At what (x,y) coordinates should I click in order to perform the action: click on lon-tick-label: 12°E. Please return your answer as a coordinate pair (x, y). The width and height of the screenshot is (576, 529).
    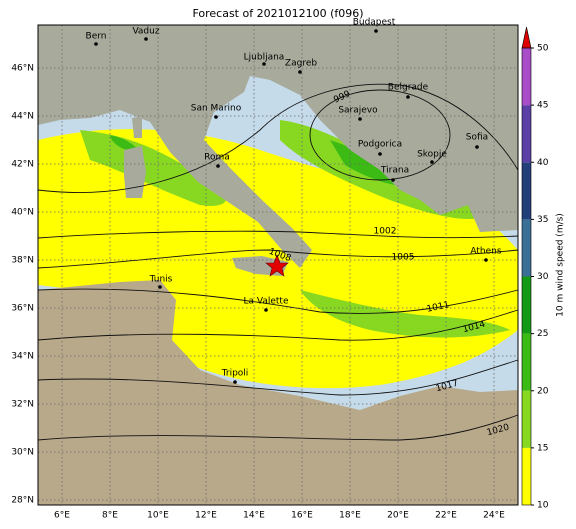
    Looking at the image, I should click on (206, 516).